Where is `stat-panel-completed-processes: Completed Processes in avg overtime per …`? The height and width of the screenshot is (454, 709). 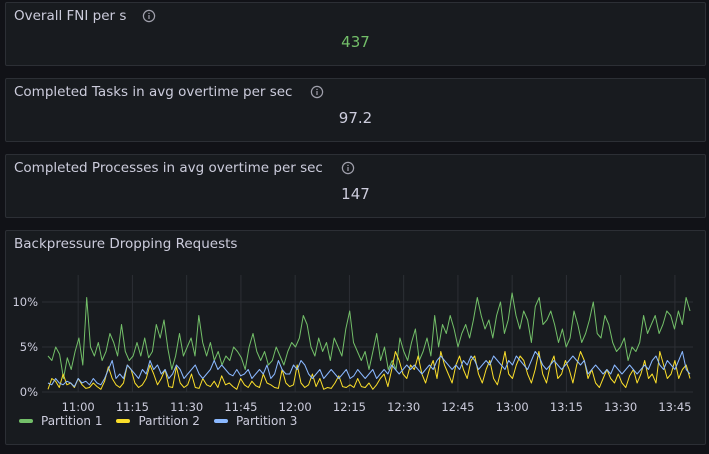
stat-panel-completed-processes: Completed Processes in avg overtime per … is located at coordinates (355, 186).